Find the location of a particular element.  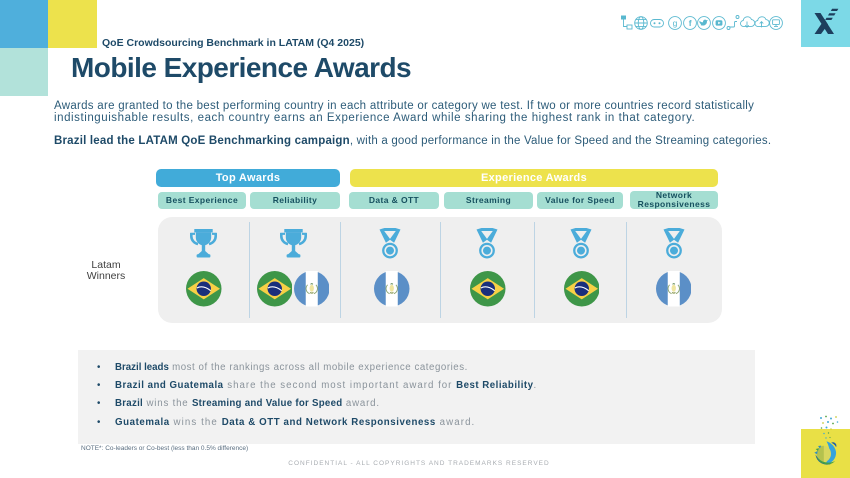

svg-text: f is located at coordinates (690, 23).